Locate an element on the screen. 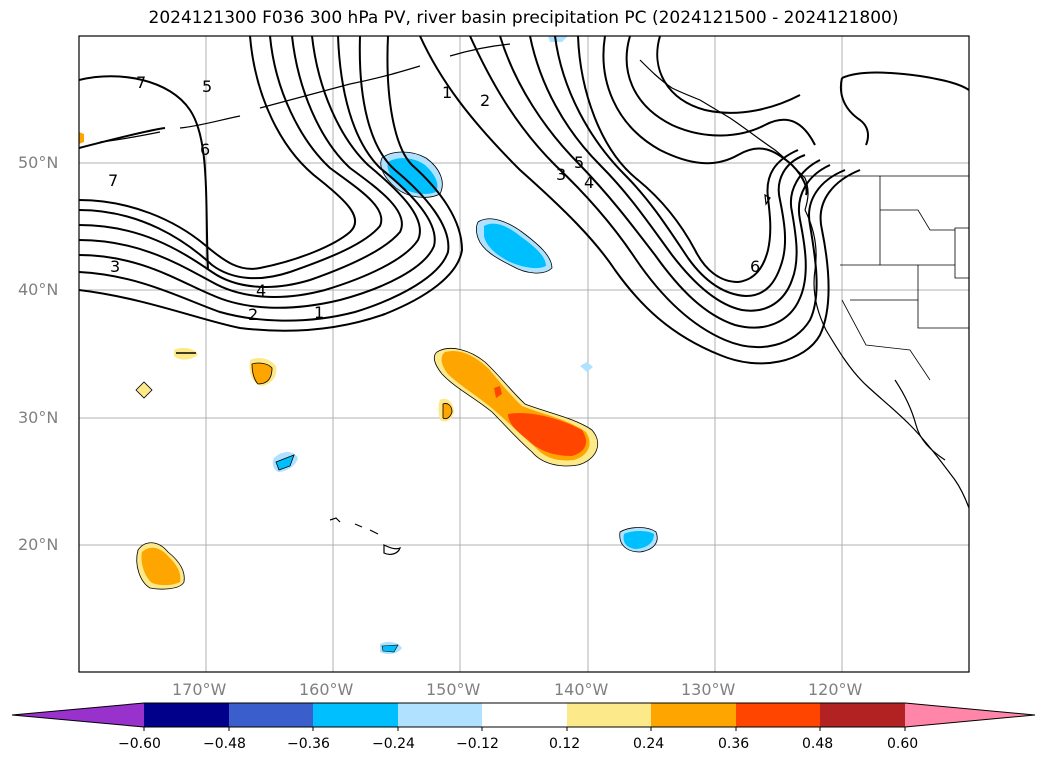 Image resolution: width=1047 pixels, height=765 pixels. lon-tick-label: 120°W is located at coordinates (835, 689).